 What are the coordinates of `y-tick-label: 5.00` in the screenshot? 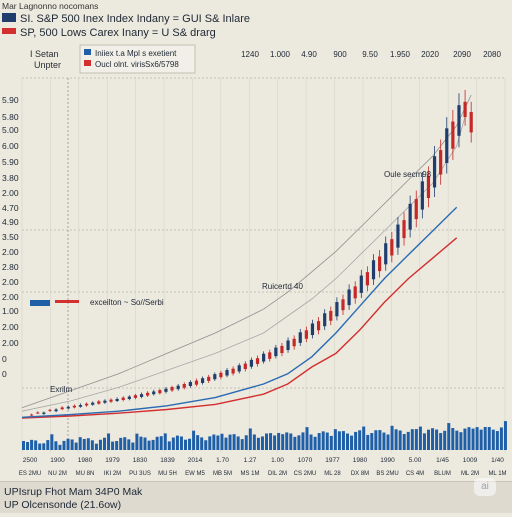 It's located at (10, 130).